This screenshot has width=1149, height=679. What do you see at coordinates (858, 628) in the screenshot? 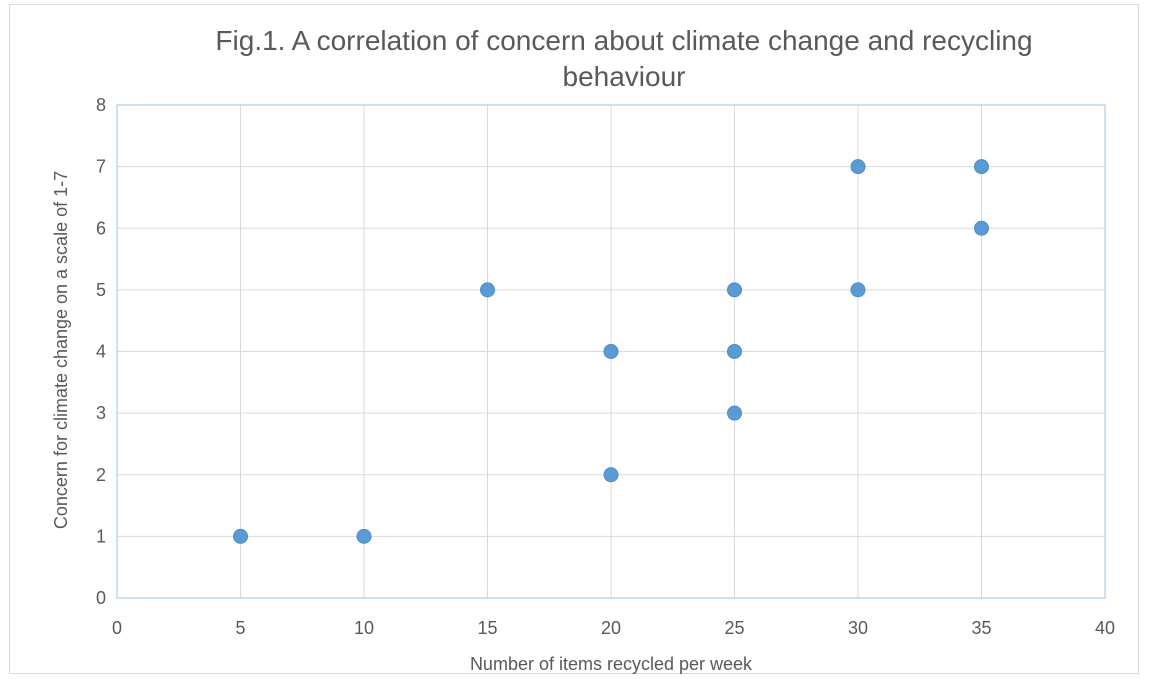
I see `x-tick-label: 30` at bounding box center [858, 628].